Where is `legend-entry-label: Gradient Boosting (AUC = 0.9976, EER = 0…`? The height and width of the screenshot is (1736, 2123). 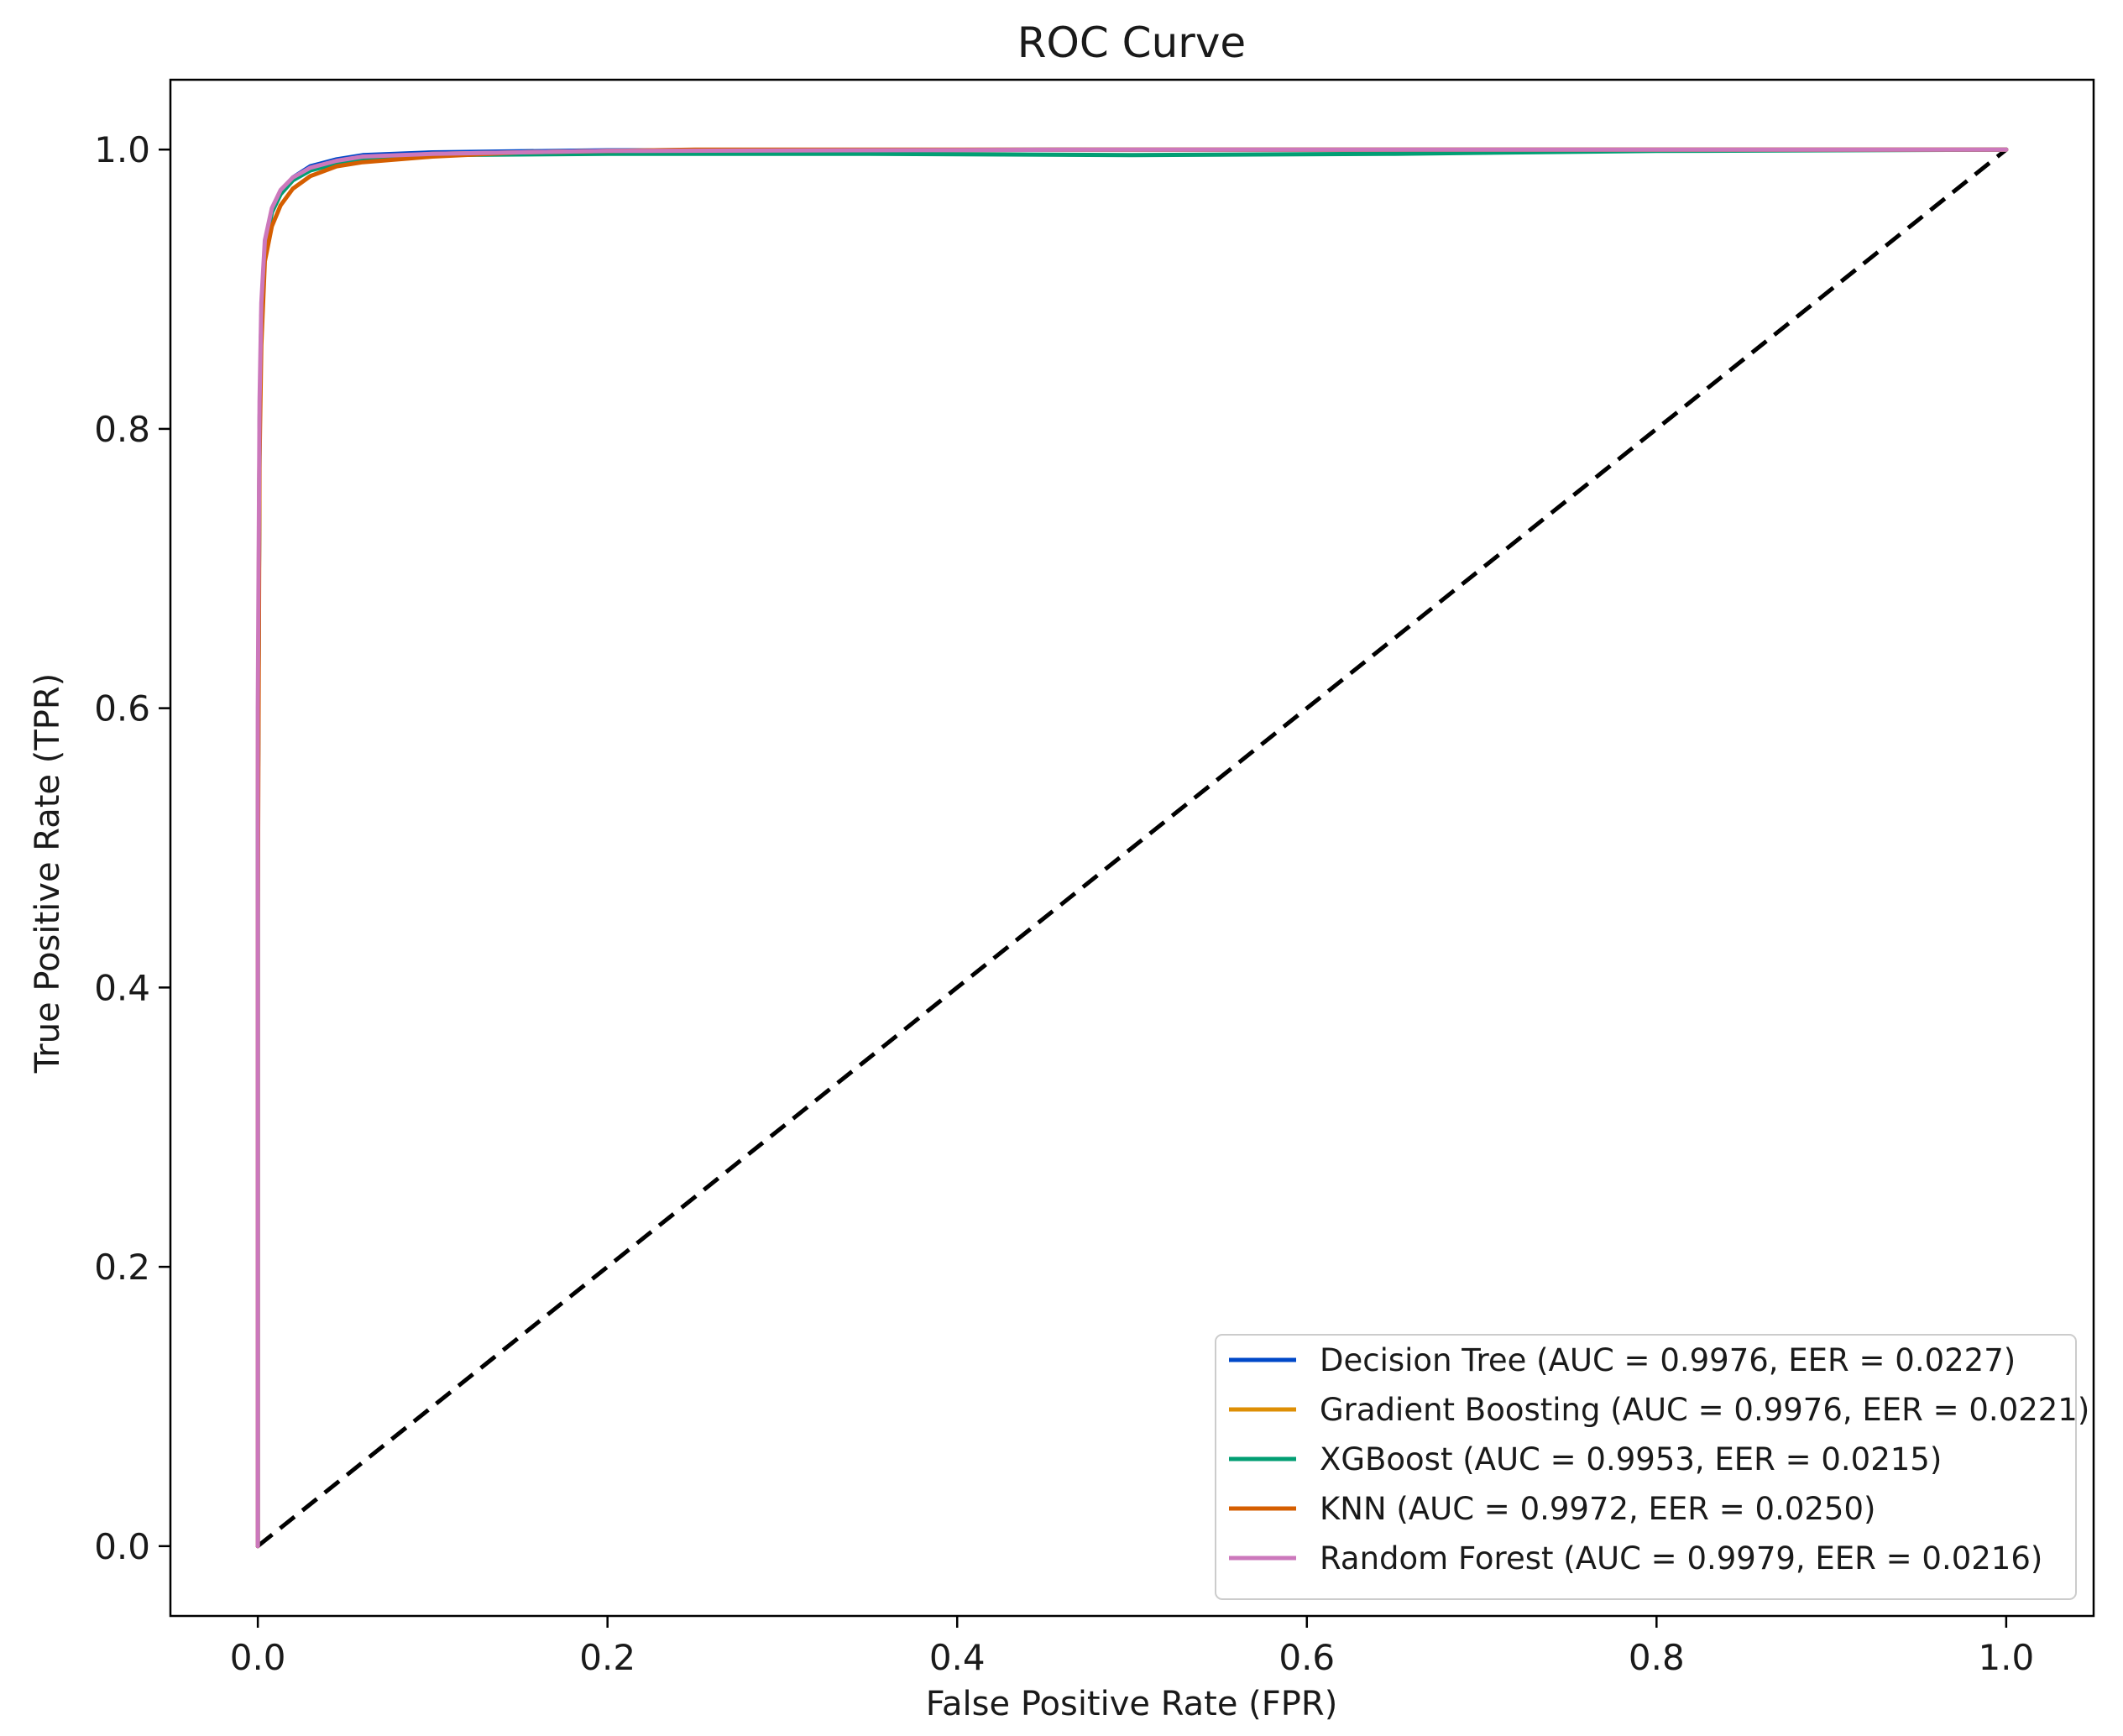 legend-entry-label: Gradient Boosting (AUC = 0.9976, EER = 0… is located at coordinates (1704, 1410).